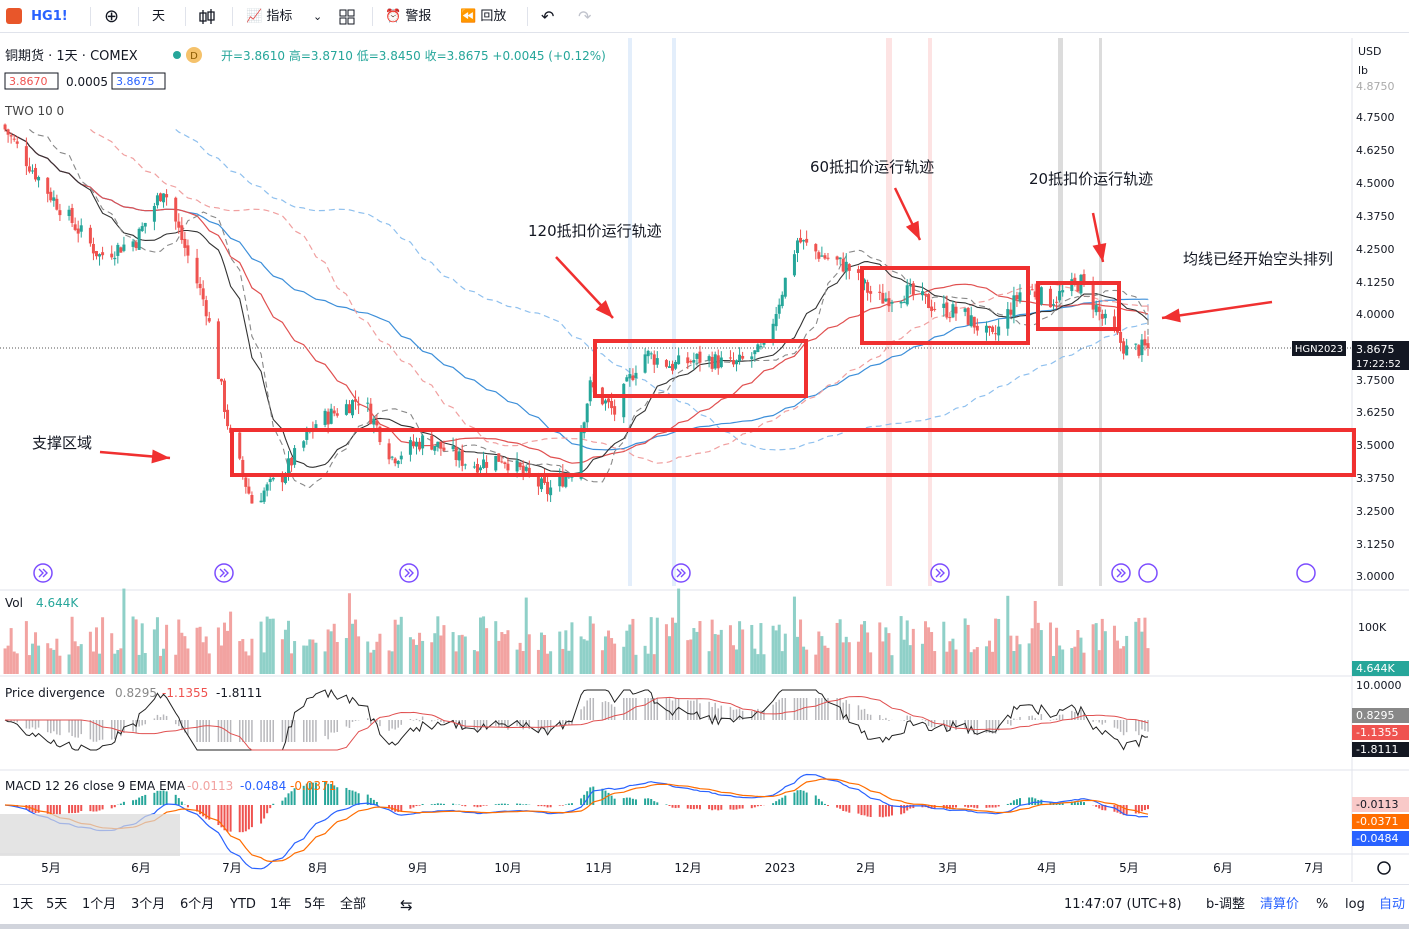  What do you see at coordinates (313, 786) in the screenshot?
I see `macd-signal-value: -0.0371` at bounding box center [313, 786].